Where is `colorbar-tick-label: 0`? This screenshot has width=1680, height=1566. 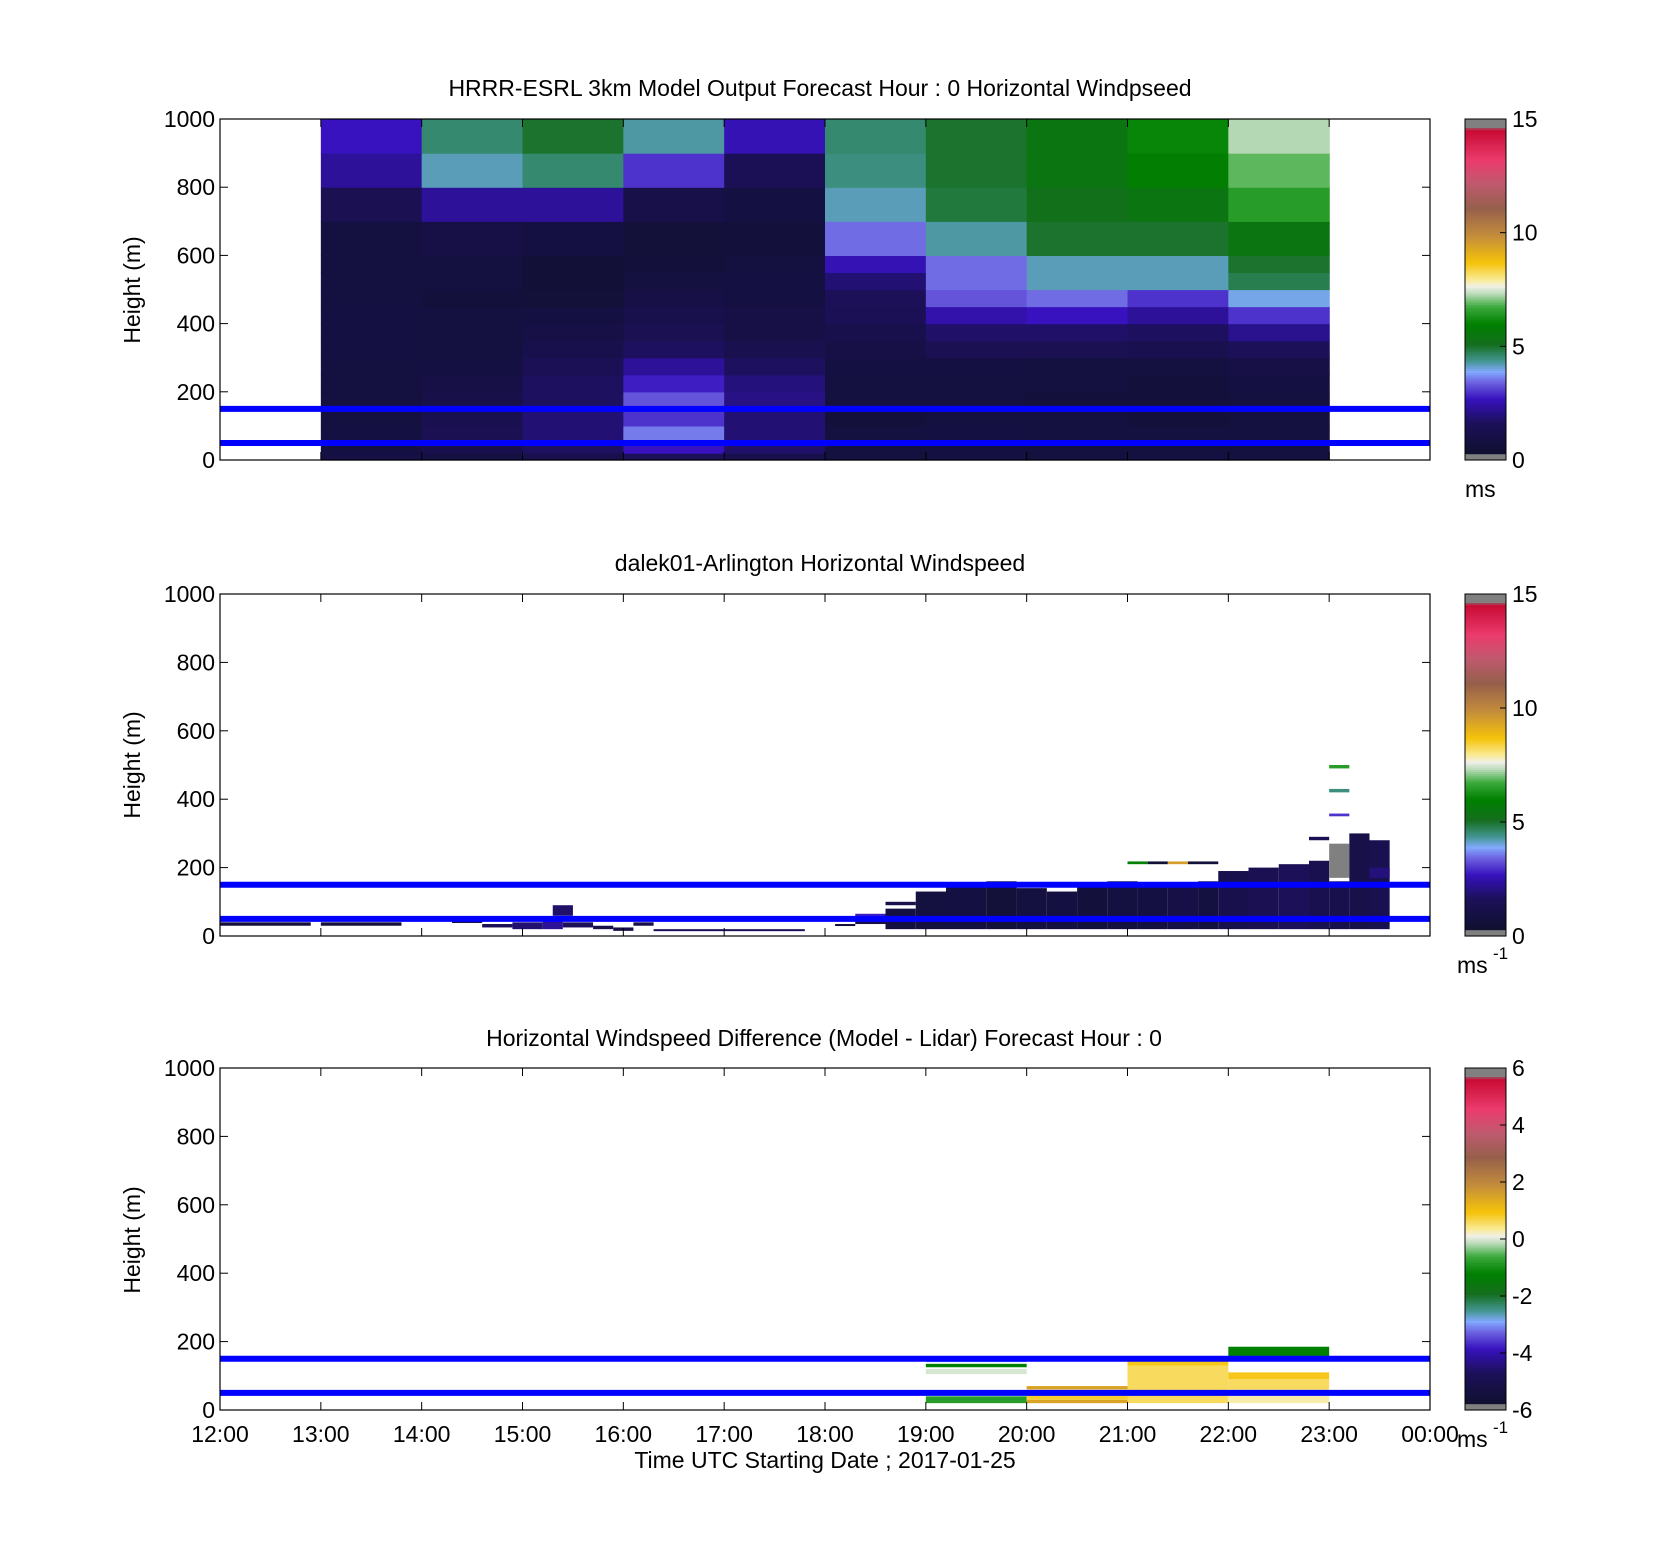
colorbar-tick-label: 0 is located at coordinates (1518, 1239).